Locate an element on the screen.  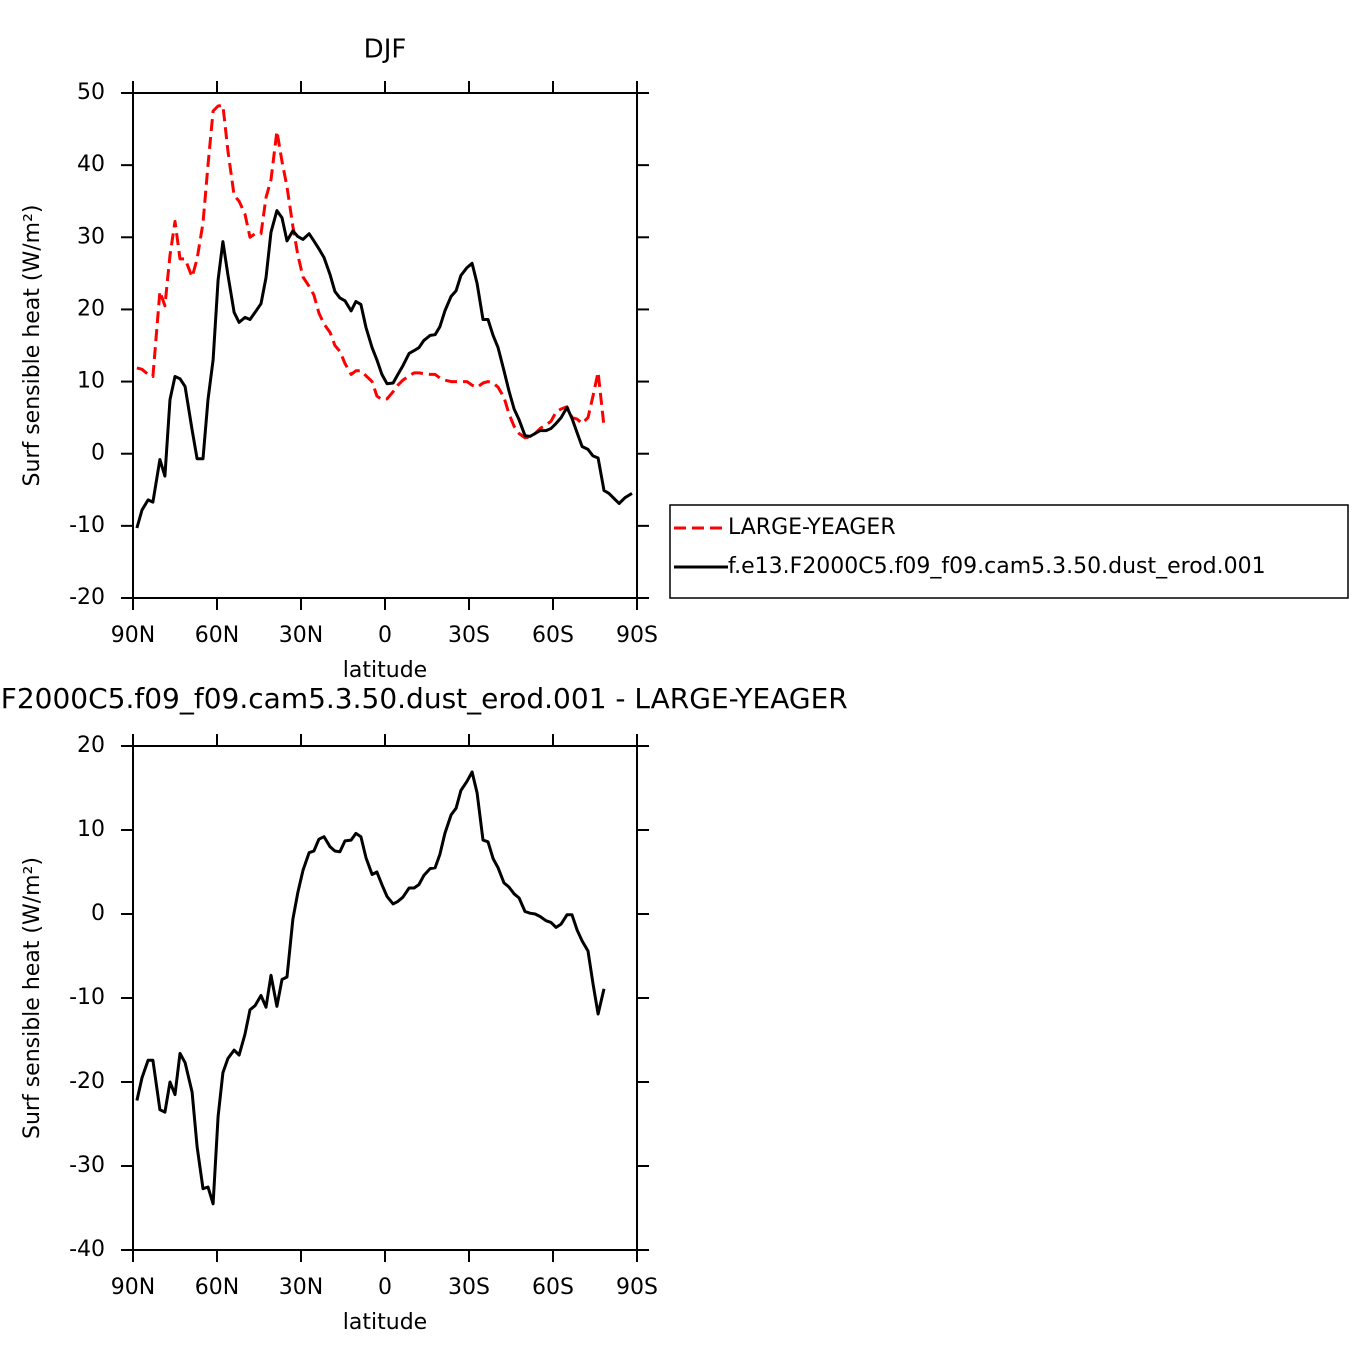
y-tick-label: 30 is located at coordinates (91, 236).